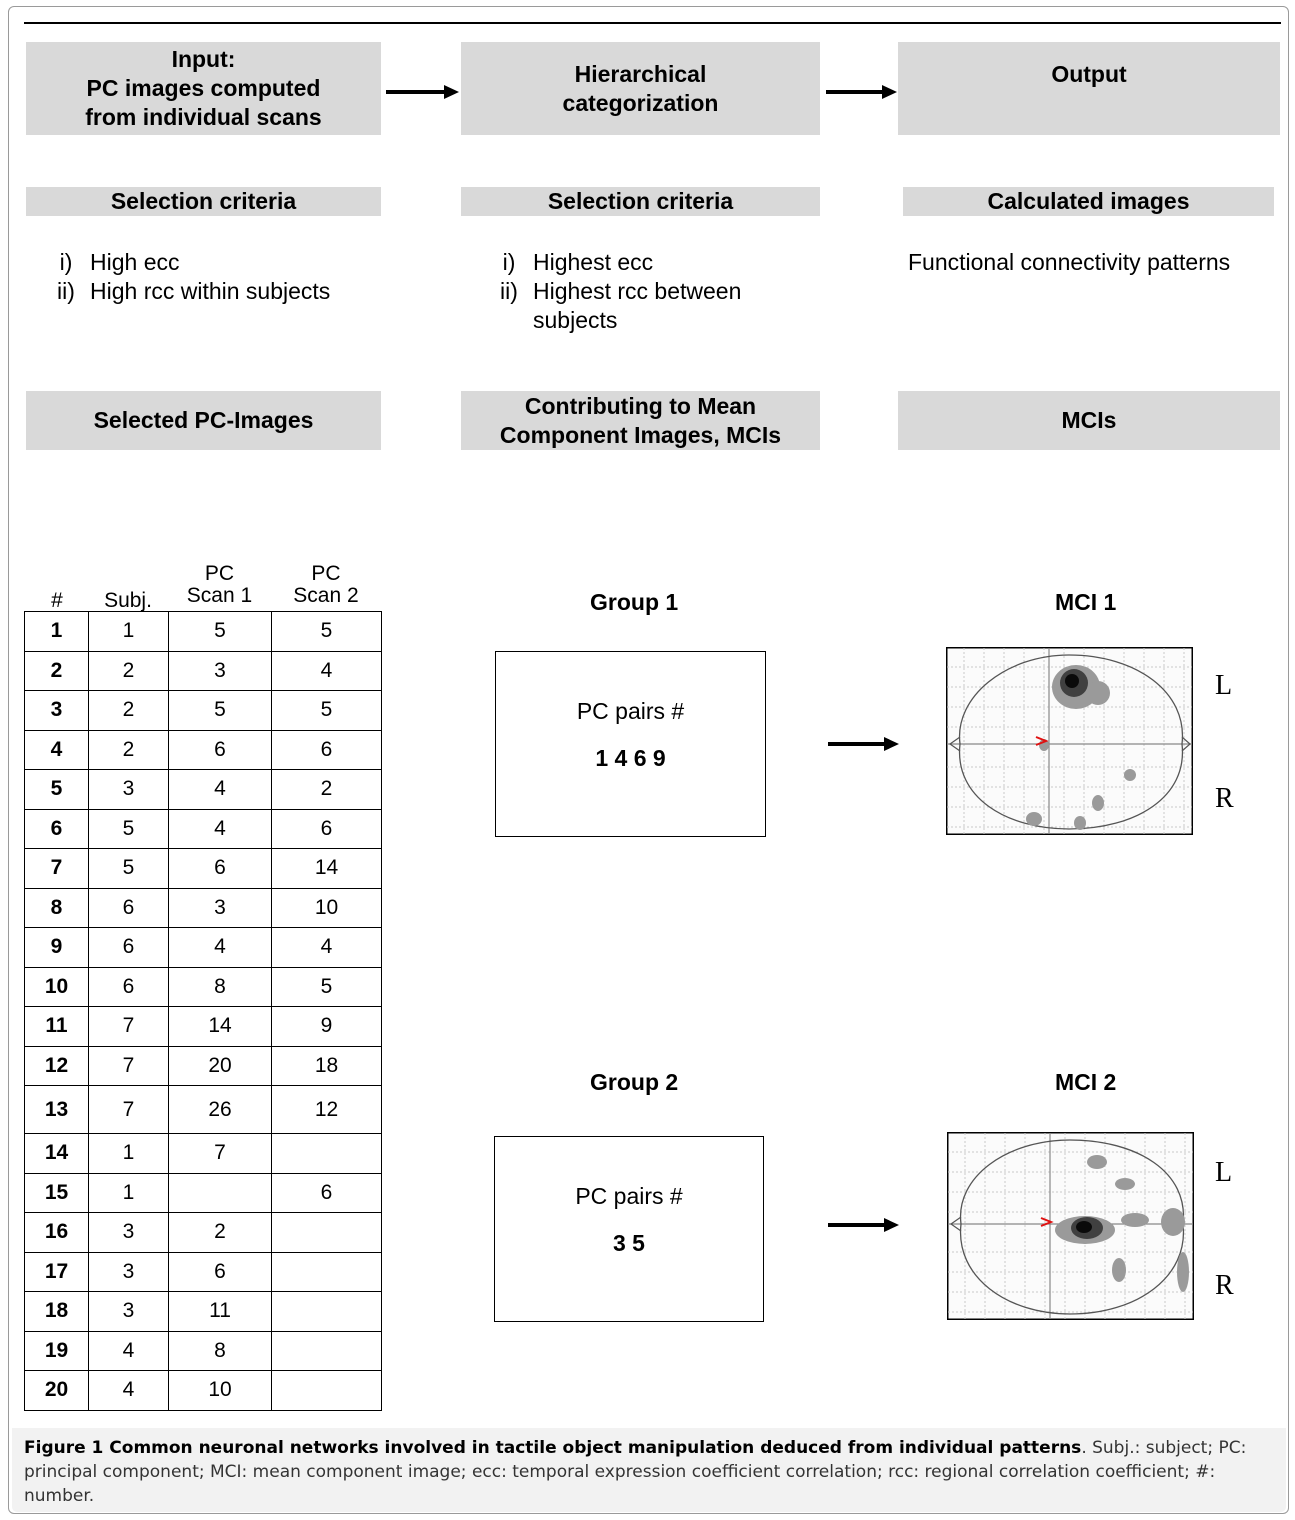  Describe the element at coordinates (220, 1311) in the screenshot. I see `pc-scan-1-cell: 11` at that location.